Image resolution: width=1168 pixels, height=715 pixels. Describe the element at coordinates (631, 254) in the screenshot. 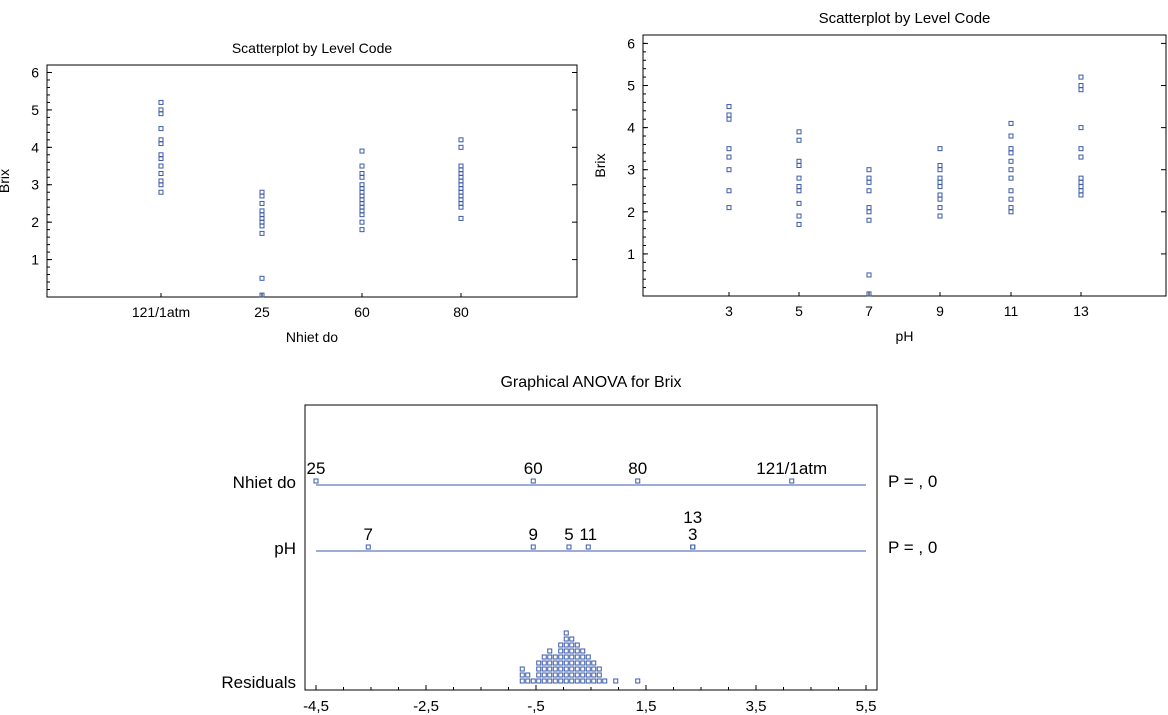

I see `y-tick-label: 1` at that location.